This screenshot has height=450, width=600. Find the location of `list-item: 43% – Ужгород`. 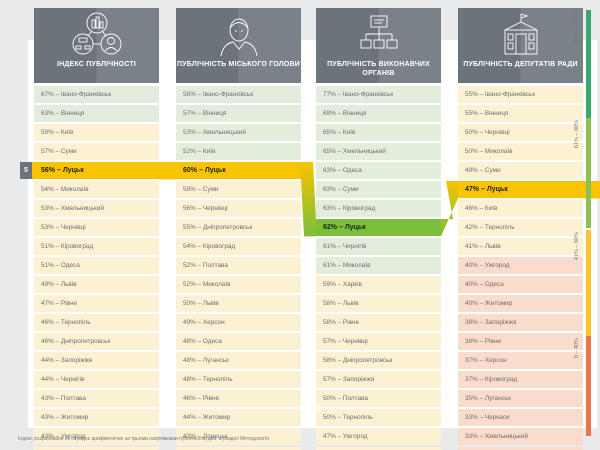

list-item: 43% – Ужгород is located at coordinates (96, 436).